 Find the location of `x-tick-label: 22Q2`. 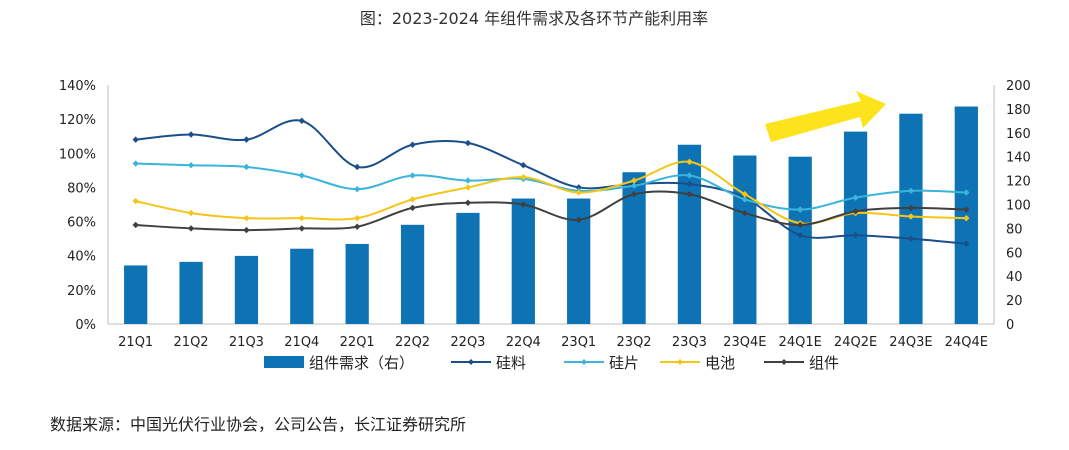

x-tick-label: 22Q2 is located at coordinates (412, 342).